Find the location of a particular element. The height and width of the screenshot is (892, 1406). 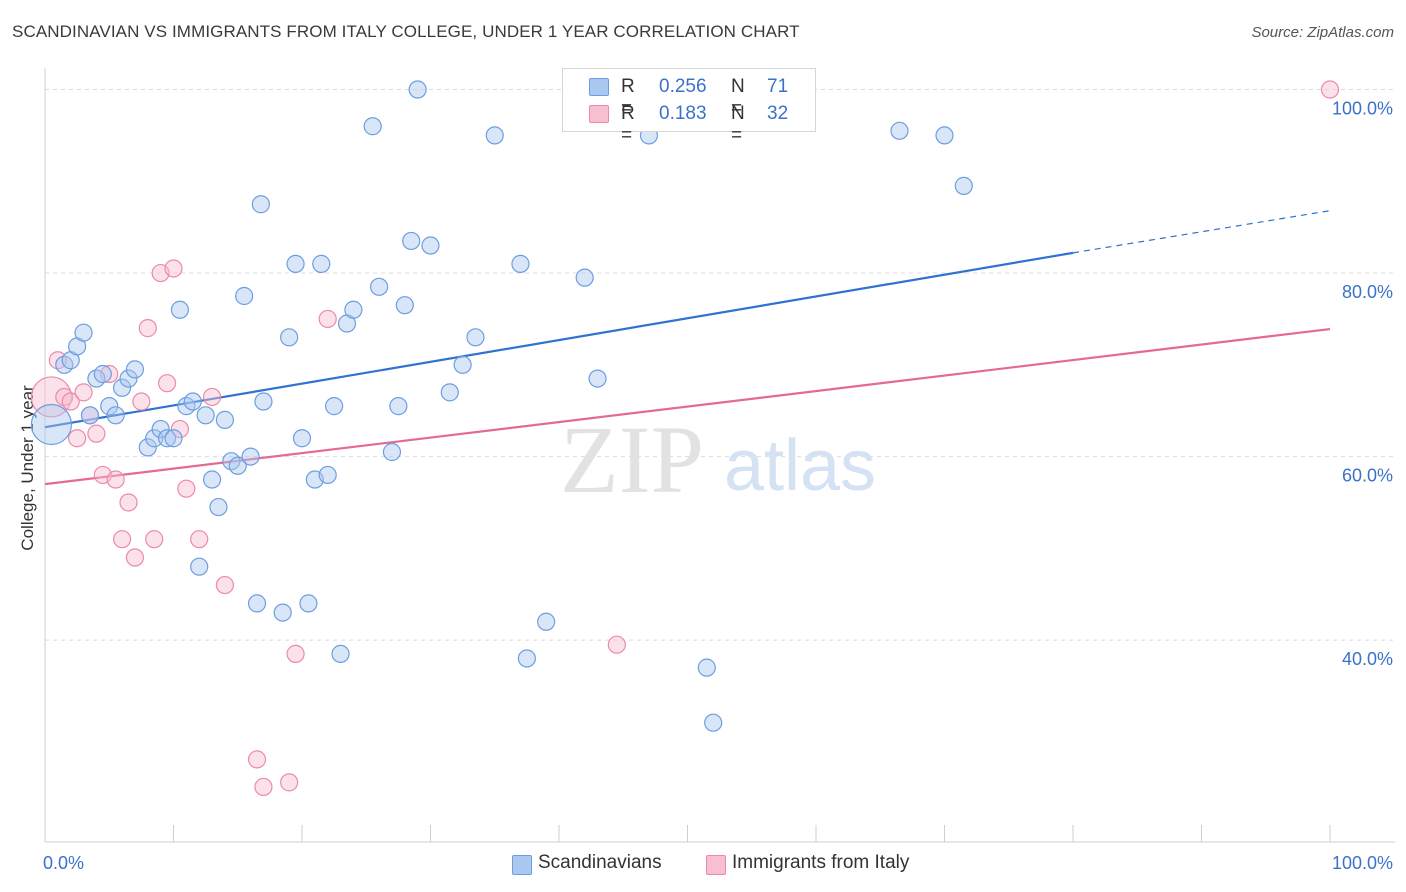

legend: R = 0.256 N = 71 R = 0.183 N = 32 is located at coordinates (689, 107).